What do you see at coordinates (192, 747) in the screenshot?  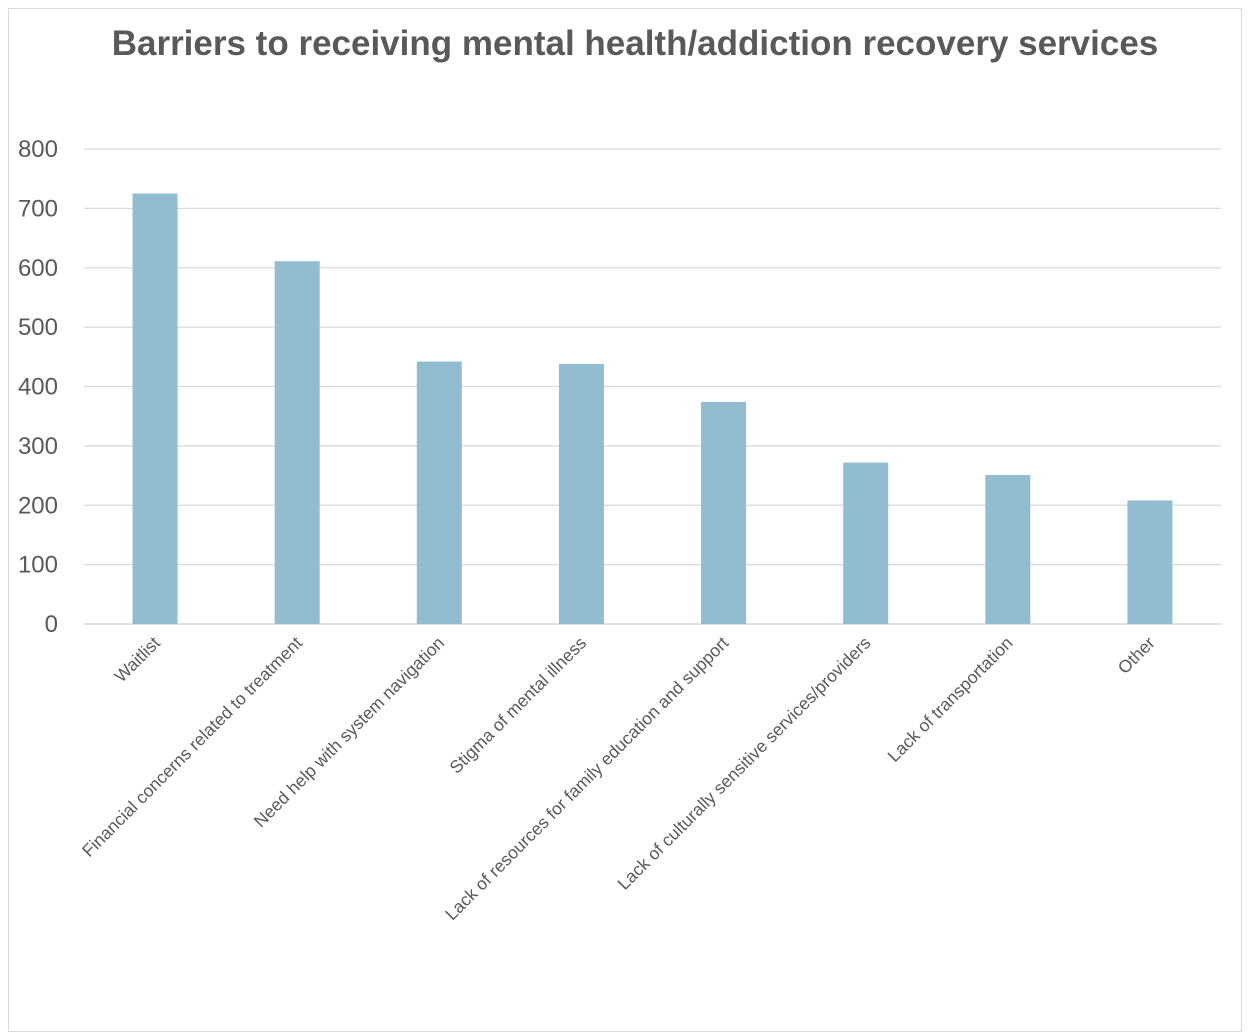 I see `x-category-label: Financial concerns related to treatment` at bounding box center [192, 747].